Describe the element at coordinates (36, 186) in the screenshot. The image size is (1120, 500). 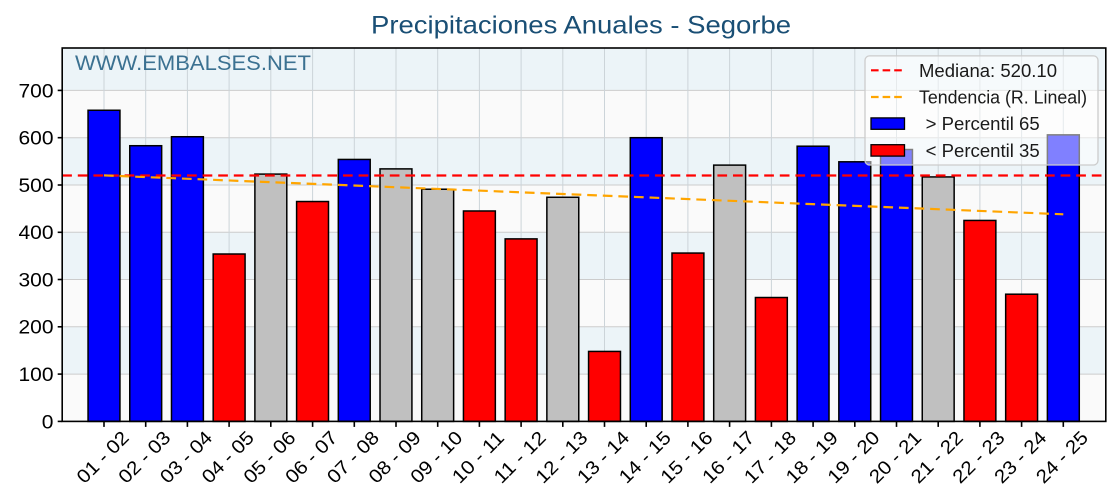
I see `svg-text: 500` at that location.